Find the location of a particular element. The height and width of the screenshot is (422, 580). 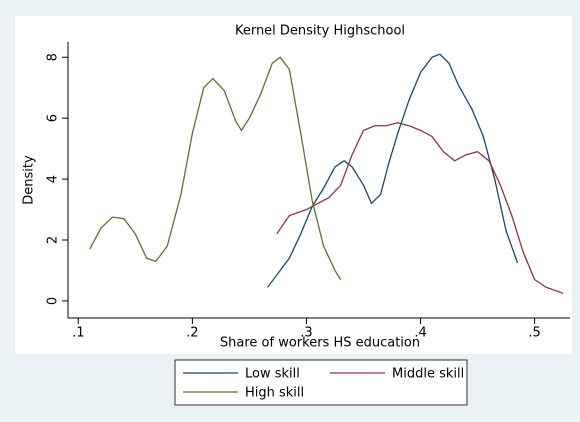

y-tick-label: 0 is located at coordinates (53, 301).